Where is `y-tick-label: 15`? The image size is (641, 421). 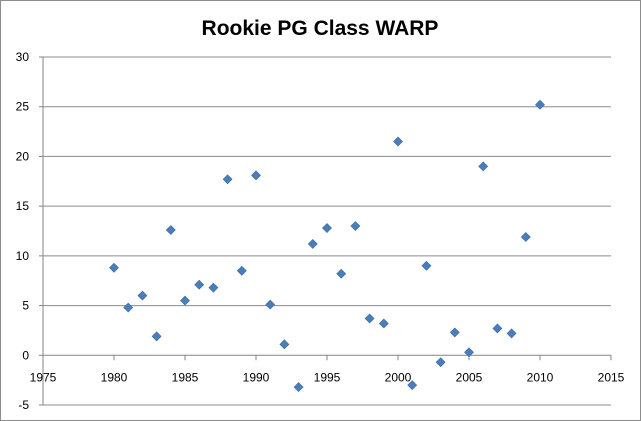
y-tick-label: 15 is located at coordinates (23, 206).